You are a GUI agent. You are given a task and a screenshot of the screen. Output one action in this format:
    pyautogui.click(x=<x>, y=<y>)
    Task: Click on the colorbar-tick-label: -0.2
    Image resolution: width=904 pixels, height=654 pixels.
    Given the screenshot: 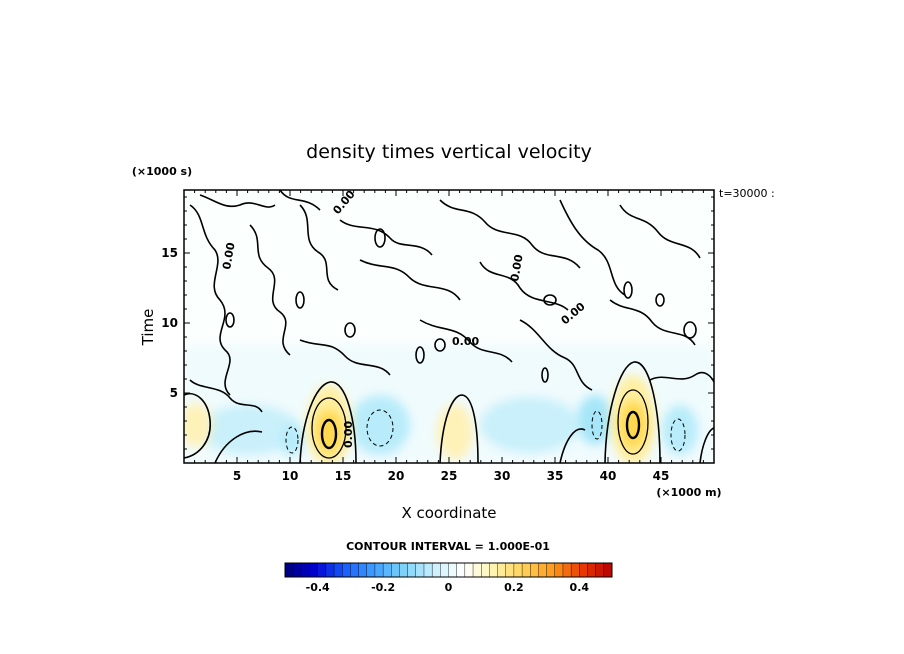 What is the action you would take?
    pyautogui.click(x=383, y=587)
    